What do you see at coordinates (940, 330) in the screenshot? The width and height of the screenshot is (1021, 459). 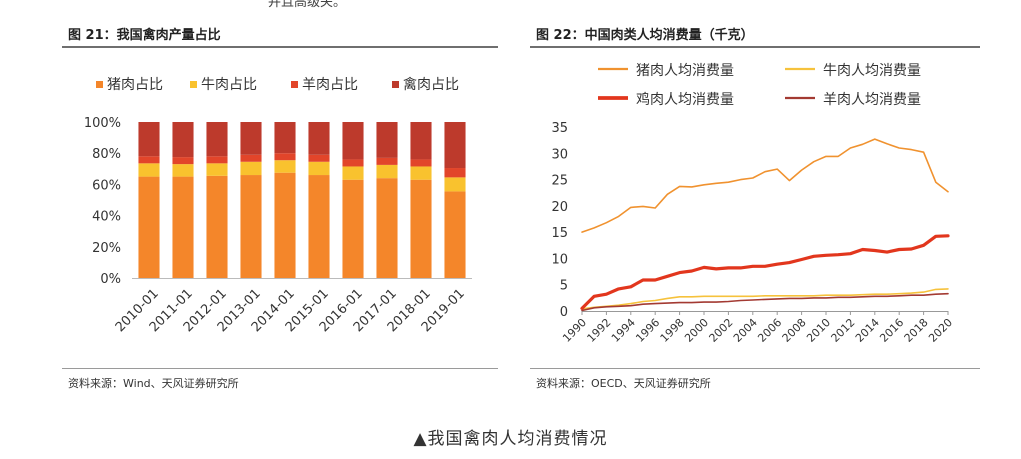 I see `x-tick-label: 2020` at bounding box center [940, 330].